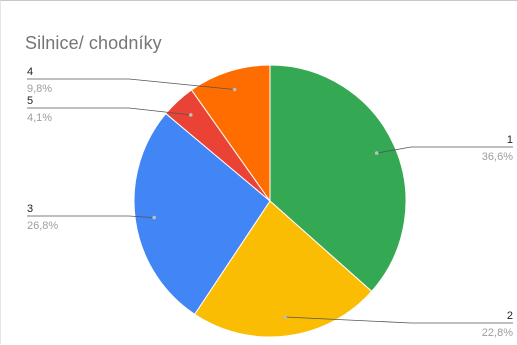  Describe the element at coordinates (39, 118) in the screenshot. I see `slice-percent-5: 4,1%` at that location.